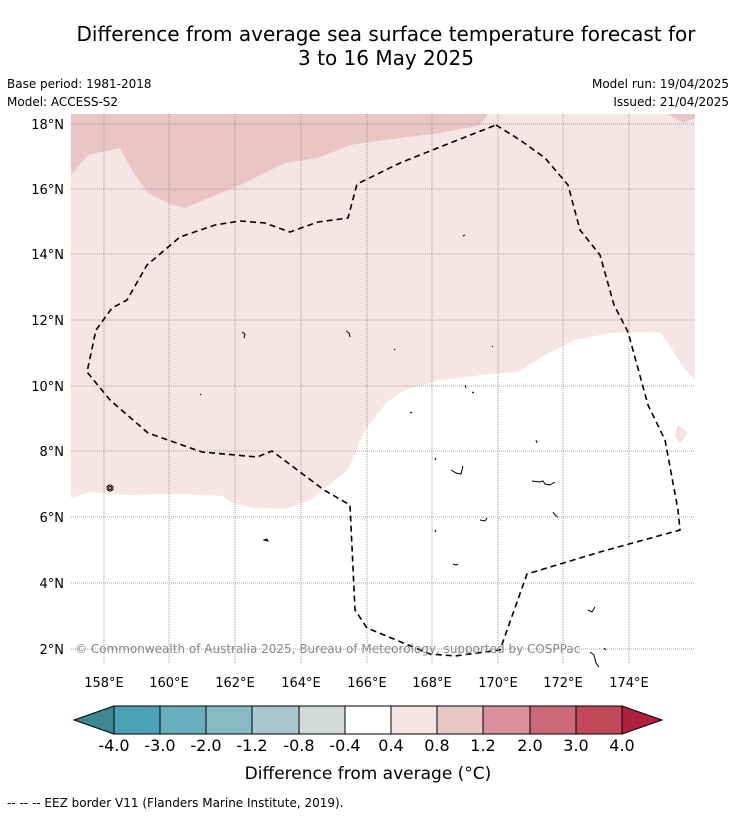 The width and height of the screenshot is (736, 816). Describe the element at coordinates (52, 584) in the screenshot. I see `lat-label: 4°N` at that location.